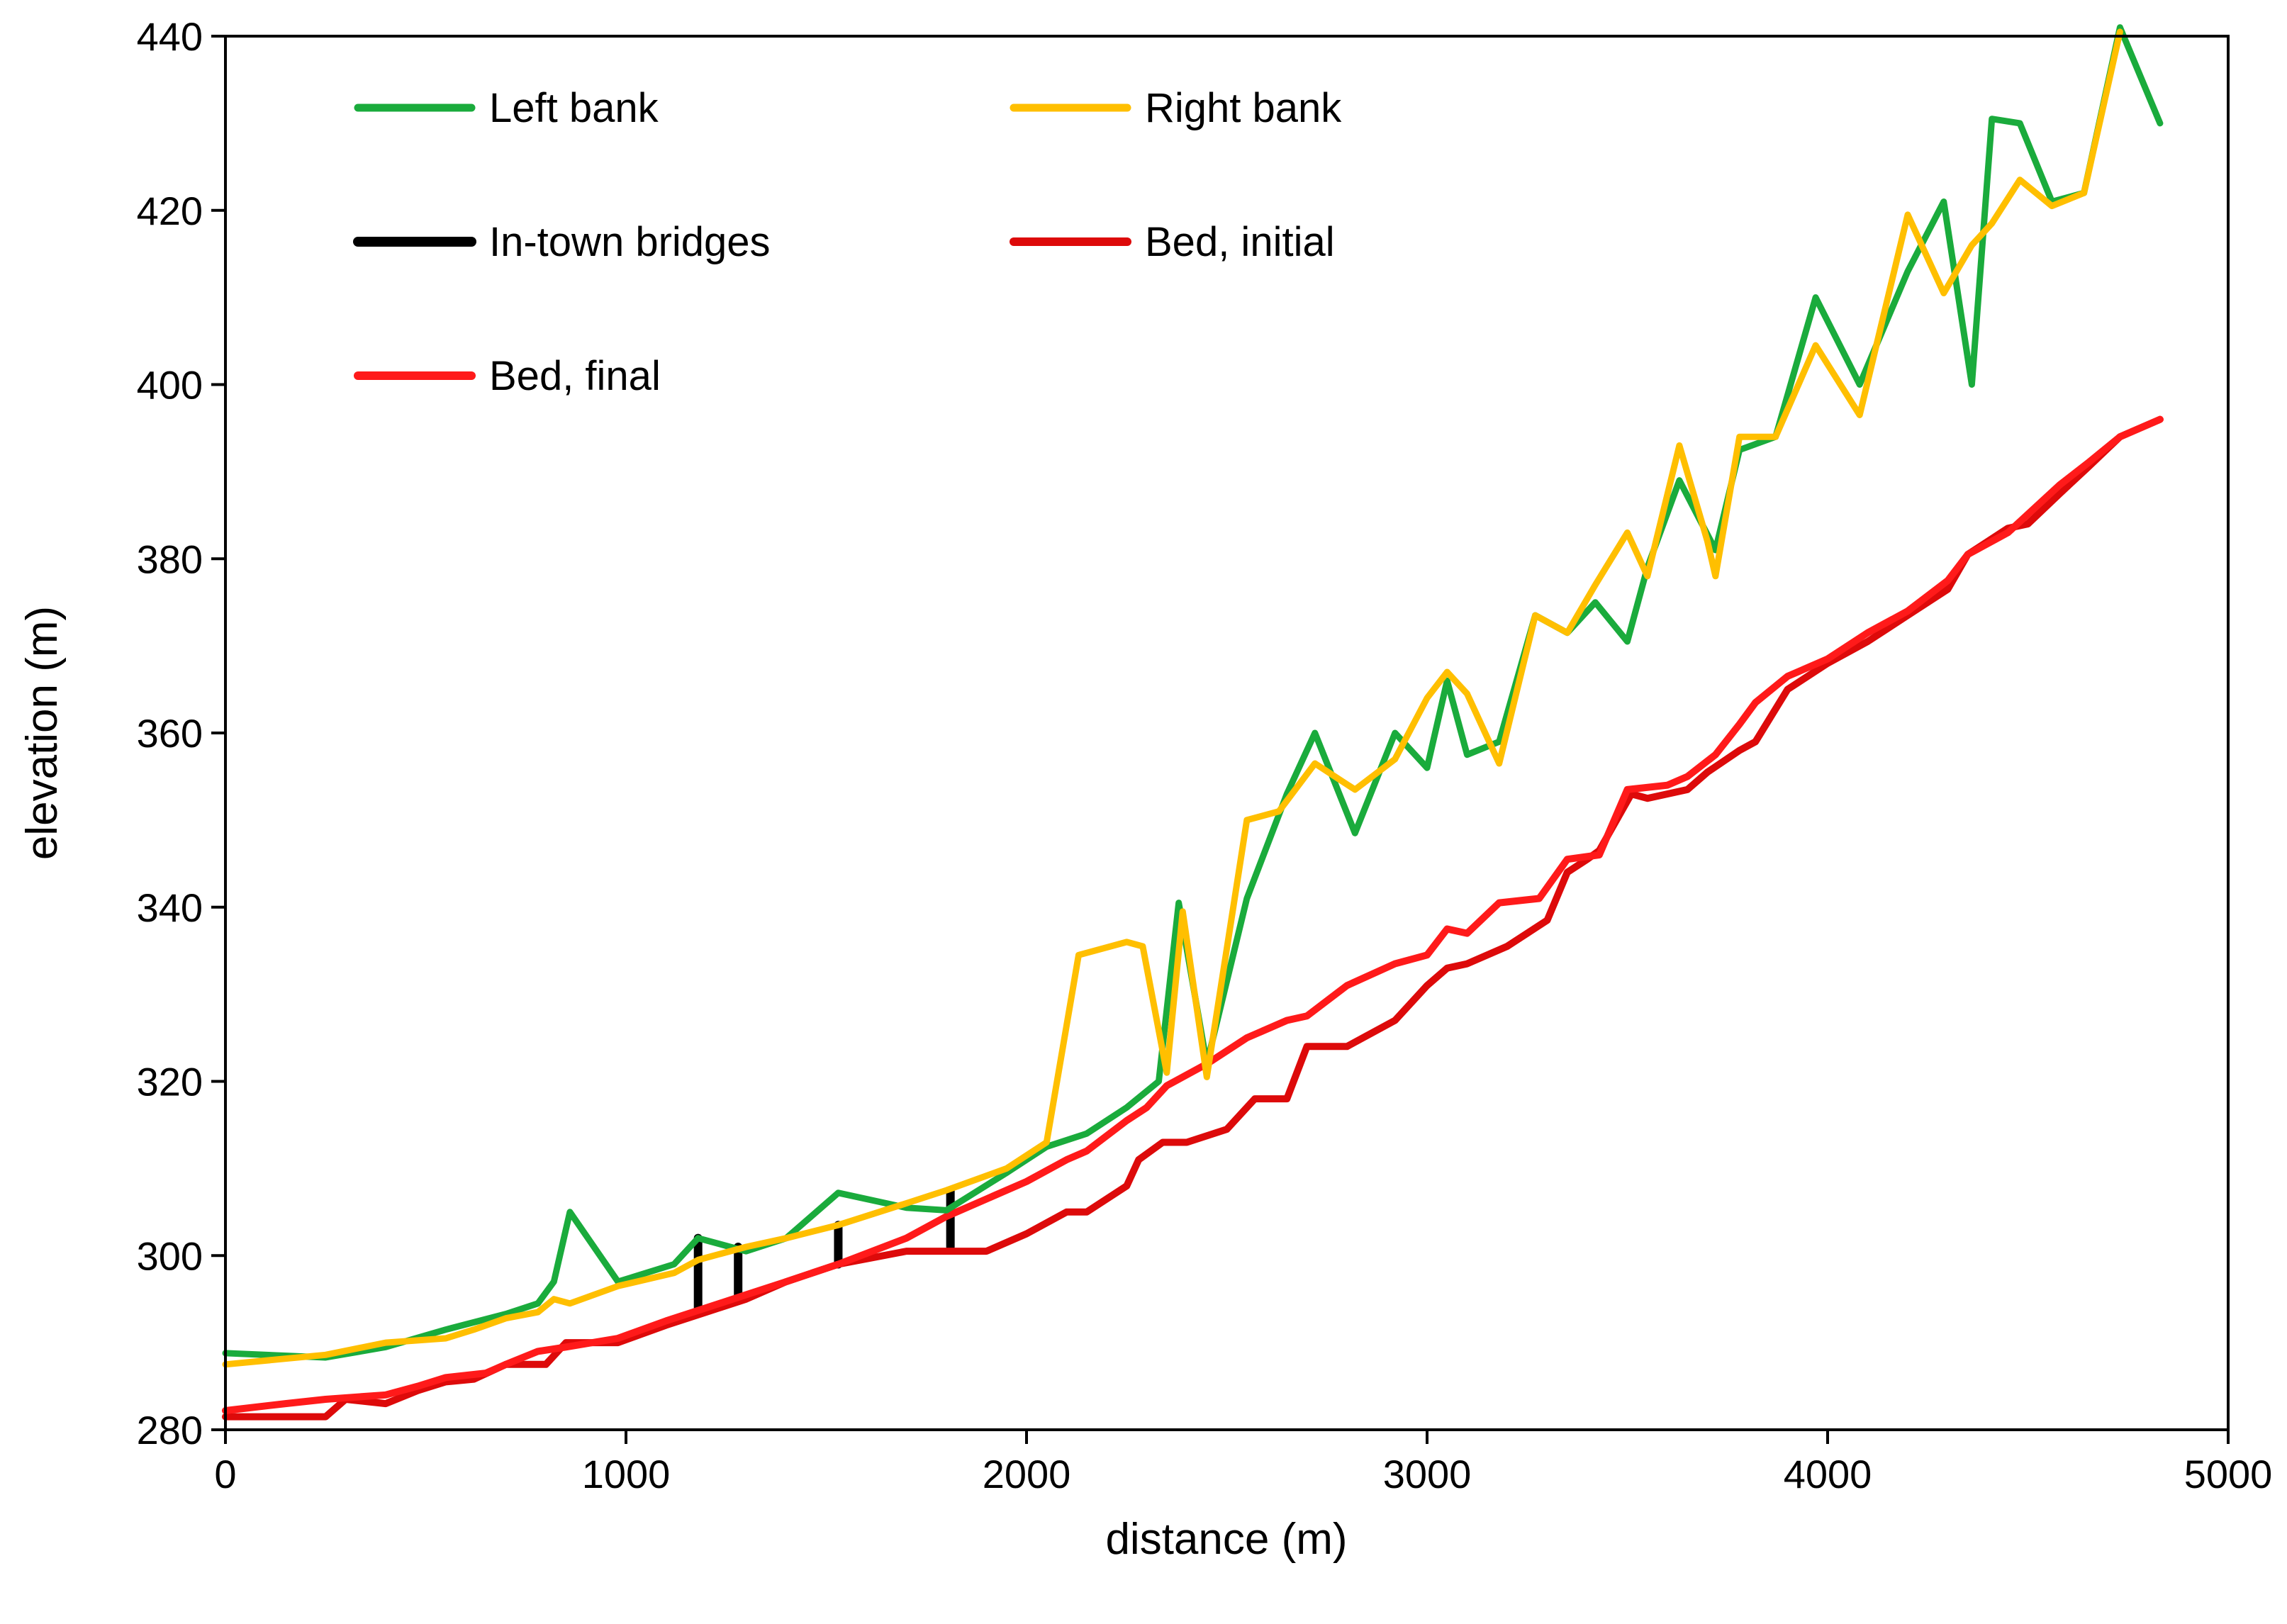 Image resolution: width=2287 pixels, height=1624 pixels. Describe the element at coordinates (824, 1249) in the screenshot. I see `series-in-town-bridges` at that location.